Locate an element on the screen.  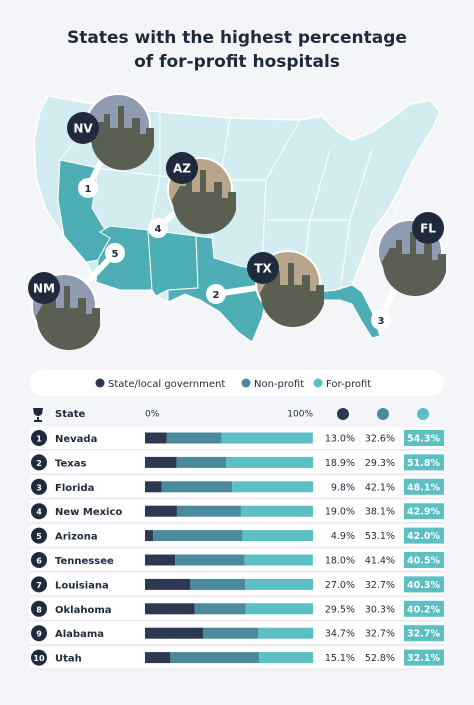
value-label: 42.1% is located at coordinates (380, 487).